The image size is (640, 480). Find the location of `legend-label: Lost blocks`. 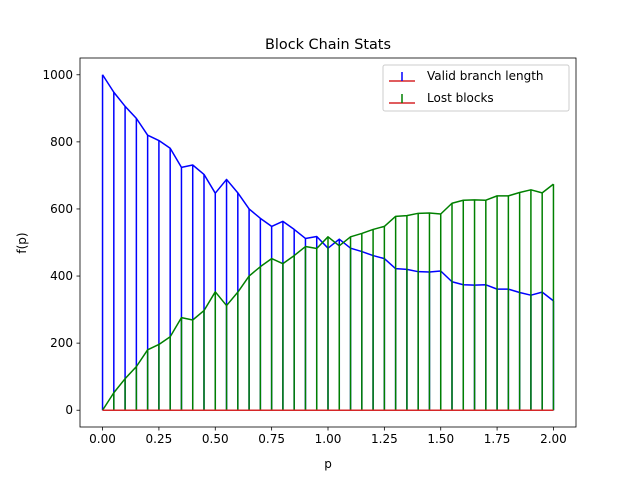

legend-label: Lost blocks is located at coordinates (460, 98).